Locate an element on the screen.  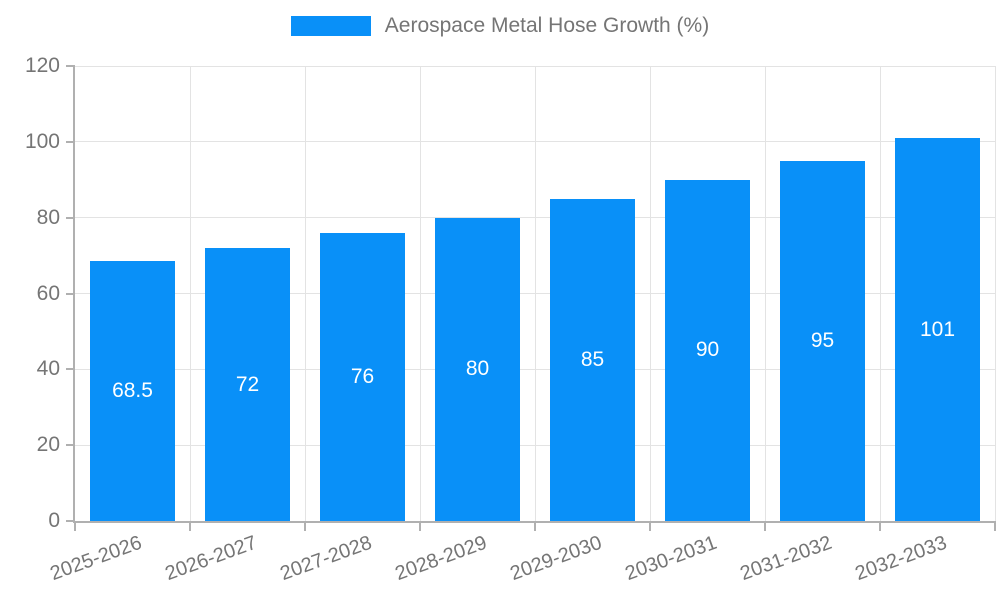
y-axis-line is located at coordinates (74, 293).